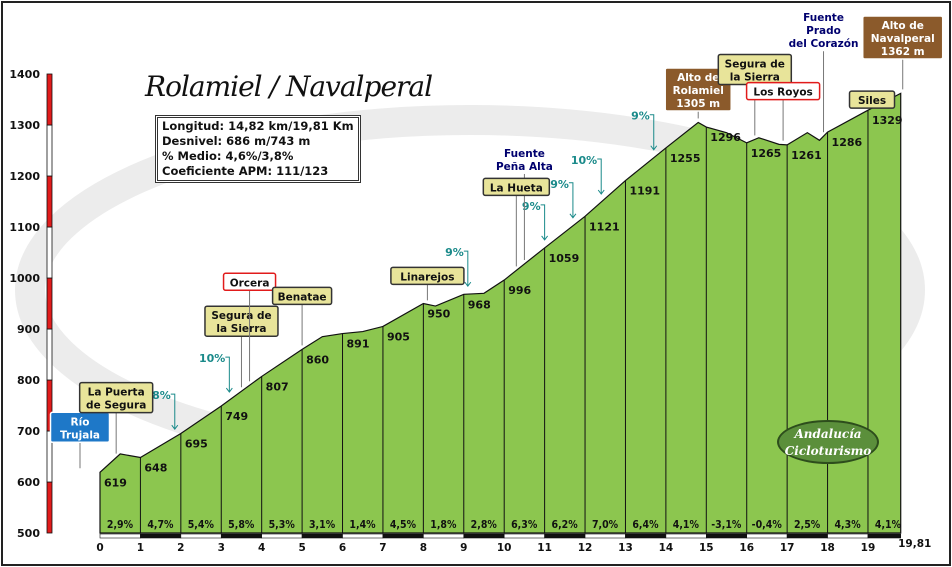 The width and height of the screenshot is (952, 567). I want to click on place-label: Orcera, so click(250, 283).